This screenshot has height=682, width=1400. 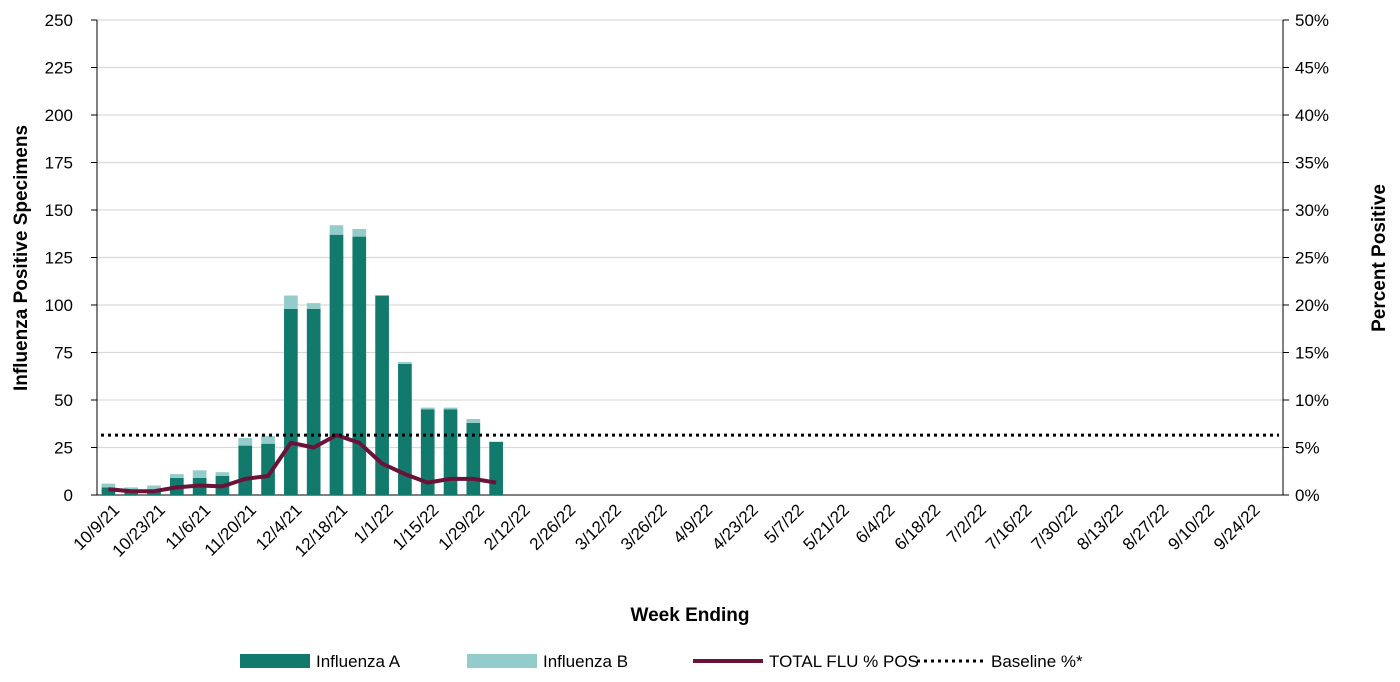 What do you see at coordinates (1009, 527) in the screenshot?
I see `x-tick-label: 7/16/22` at bounding box center [1009, 527].